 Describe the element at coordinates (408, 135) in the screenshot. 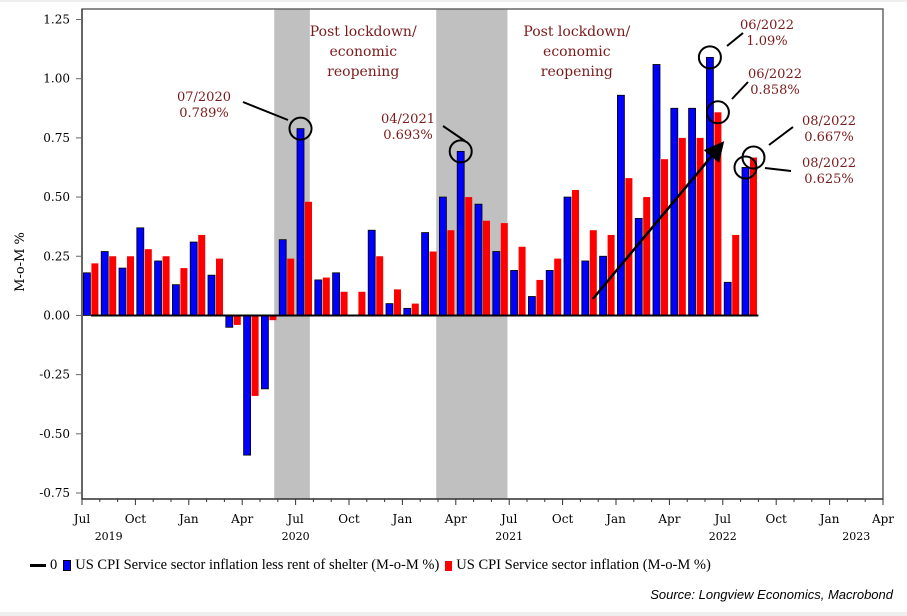

I see `annotation-label: 0.693%` at that location.